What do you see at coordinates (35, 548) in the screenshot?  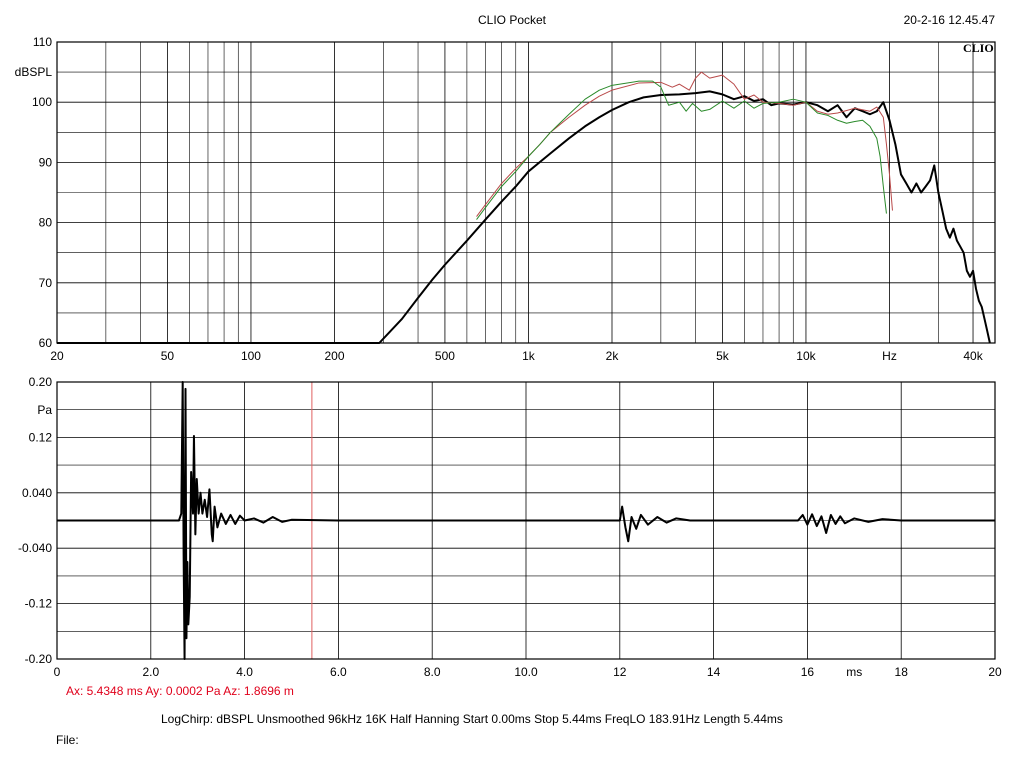 I see `y-tick-label: -0.040` at bounding box center [35, 548].